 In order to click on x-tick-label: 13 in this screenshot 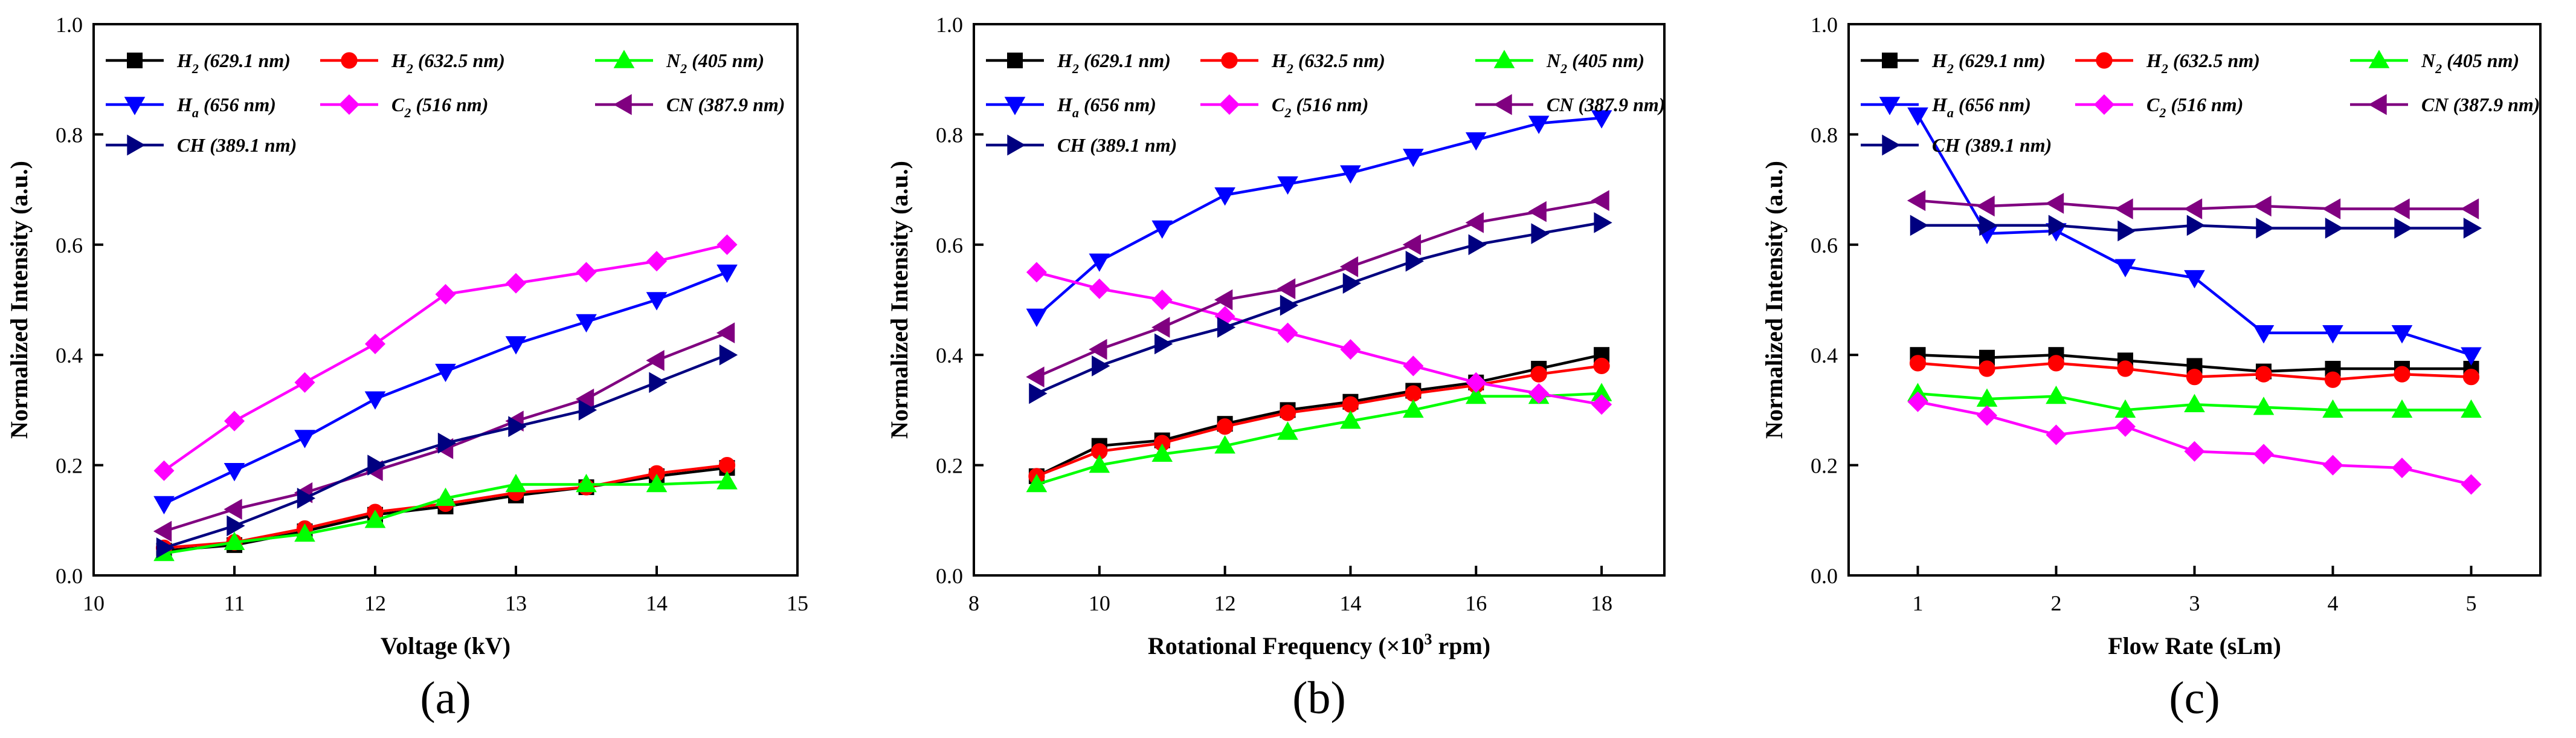, I will do `click(516, 603)`.